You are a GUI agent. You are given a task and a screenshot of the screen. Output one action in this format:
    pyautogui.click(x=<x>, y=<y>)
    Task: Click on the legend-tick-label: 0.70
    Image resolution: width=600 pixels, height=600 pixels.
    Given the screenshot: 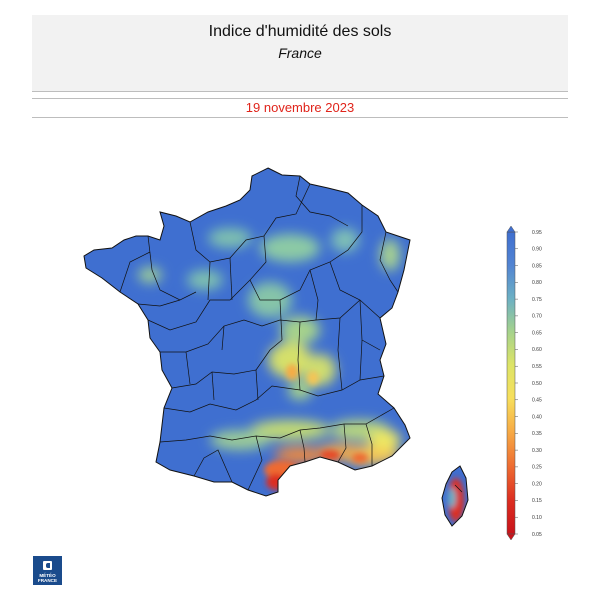 What is the action you would take?
    pyautogui.click(x=537, y=317)
    